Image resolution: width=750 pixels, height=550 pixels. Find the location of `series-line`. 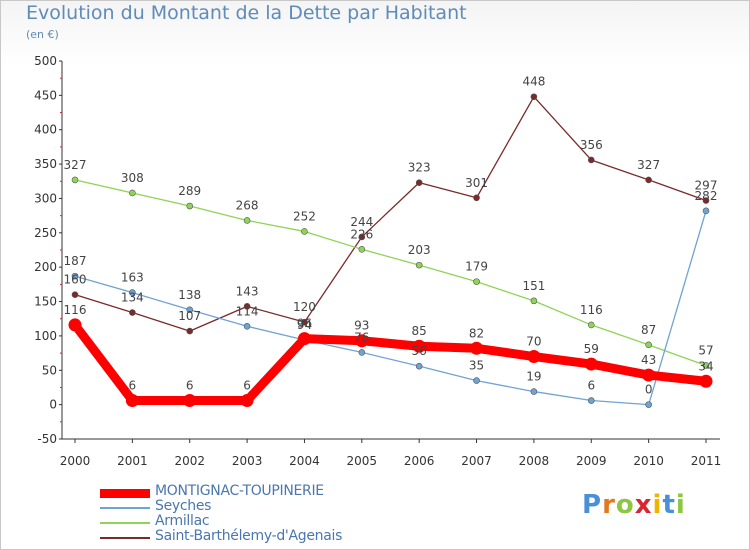

series-line is located at coordinates (390, 363).